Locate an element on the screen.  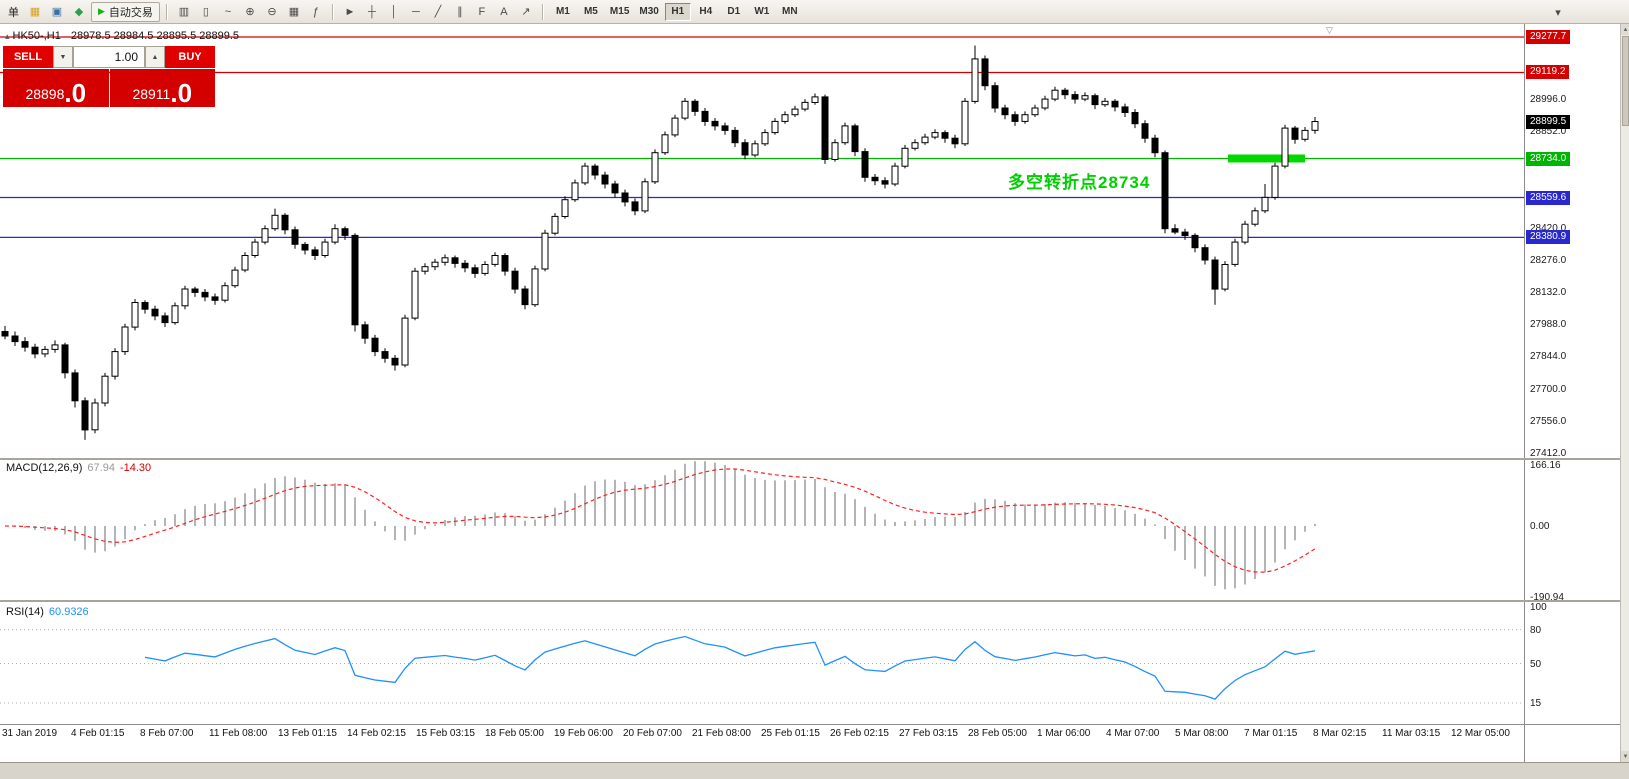
chart-icon: ▴ is located at coordinates (7, 36).